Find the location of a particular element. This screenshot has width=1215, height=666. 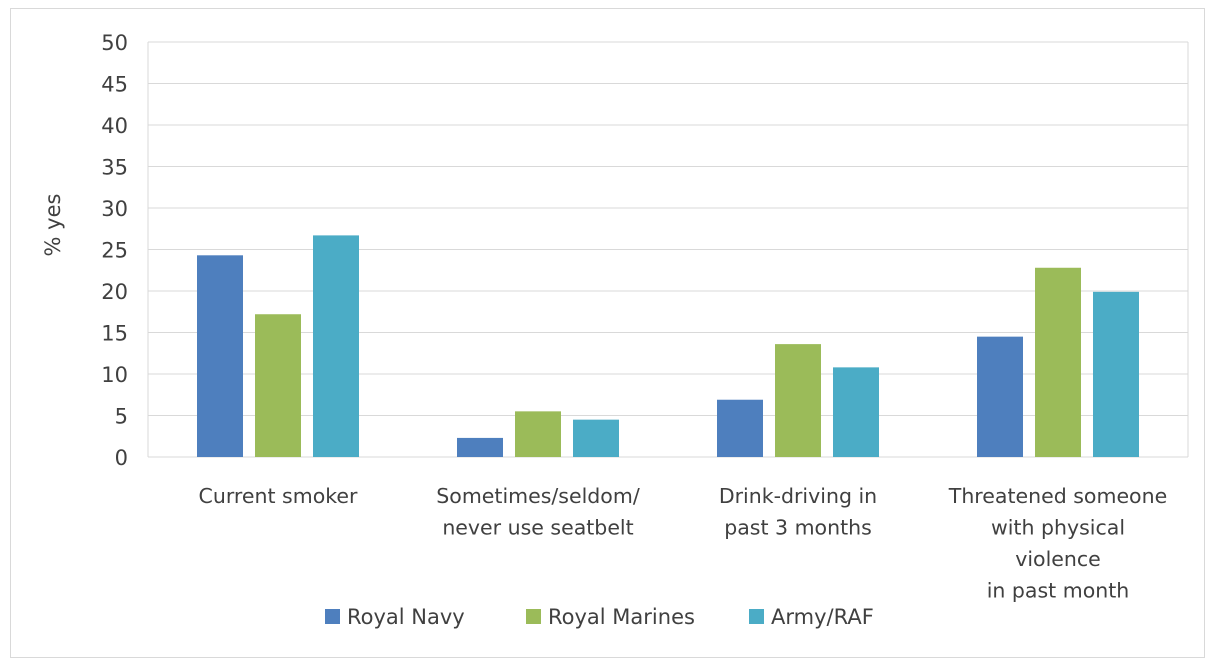

y-tick-label: 35 is located at coordinates (114, 168).